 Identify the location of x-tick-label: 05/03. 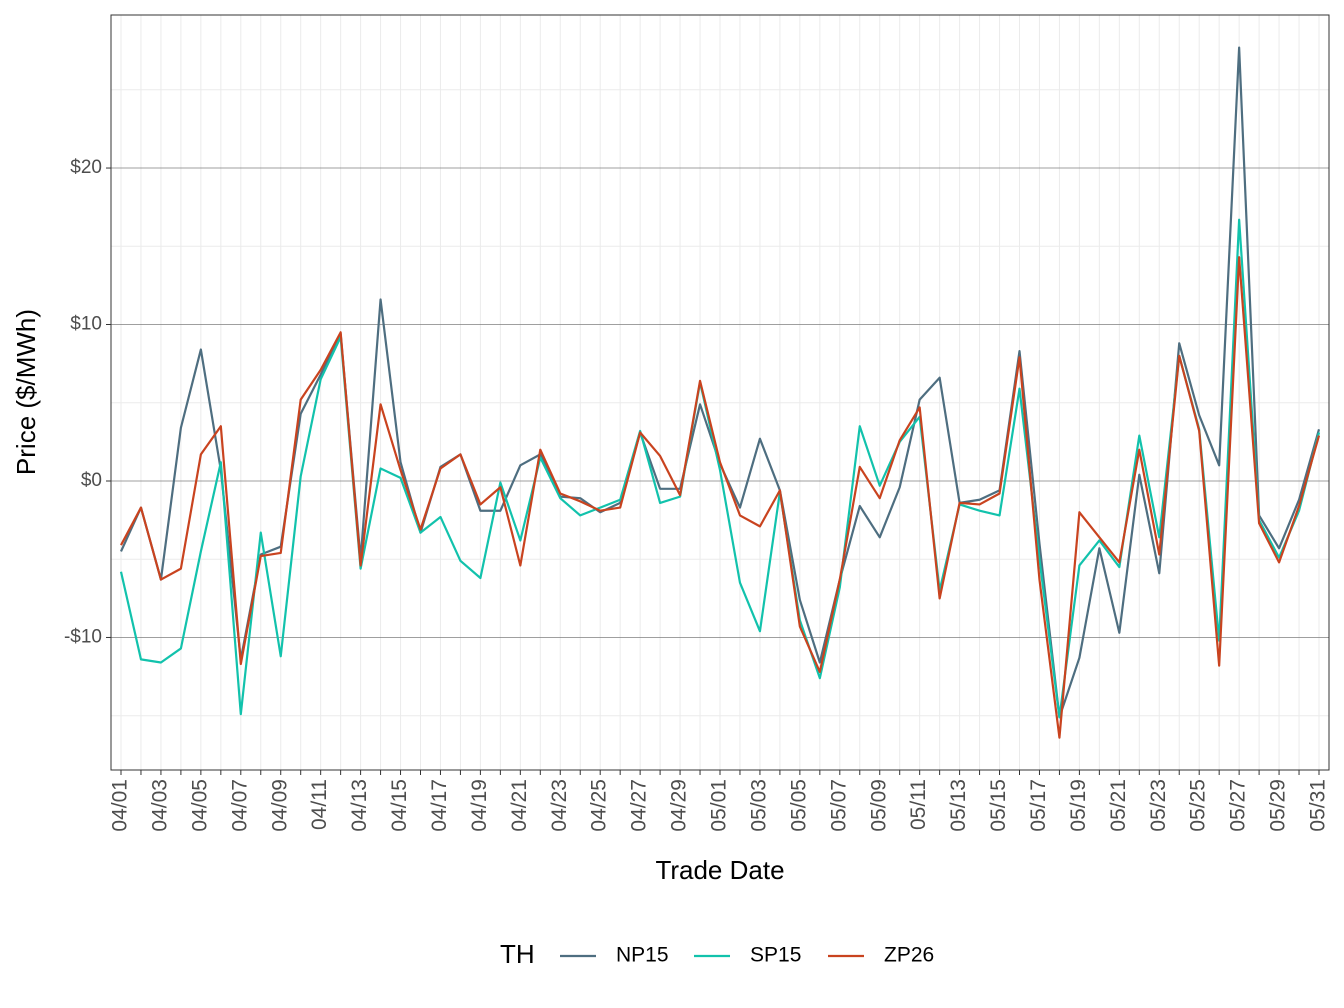
(758, 805).